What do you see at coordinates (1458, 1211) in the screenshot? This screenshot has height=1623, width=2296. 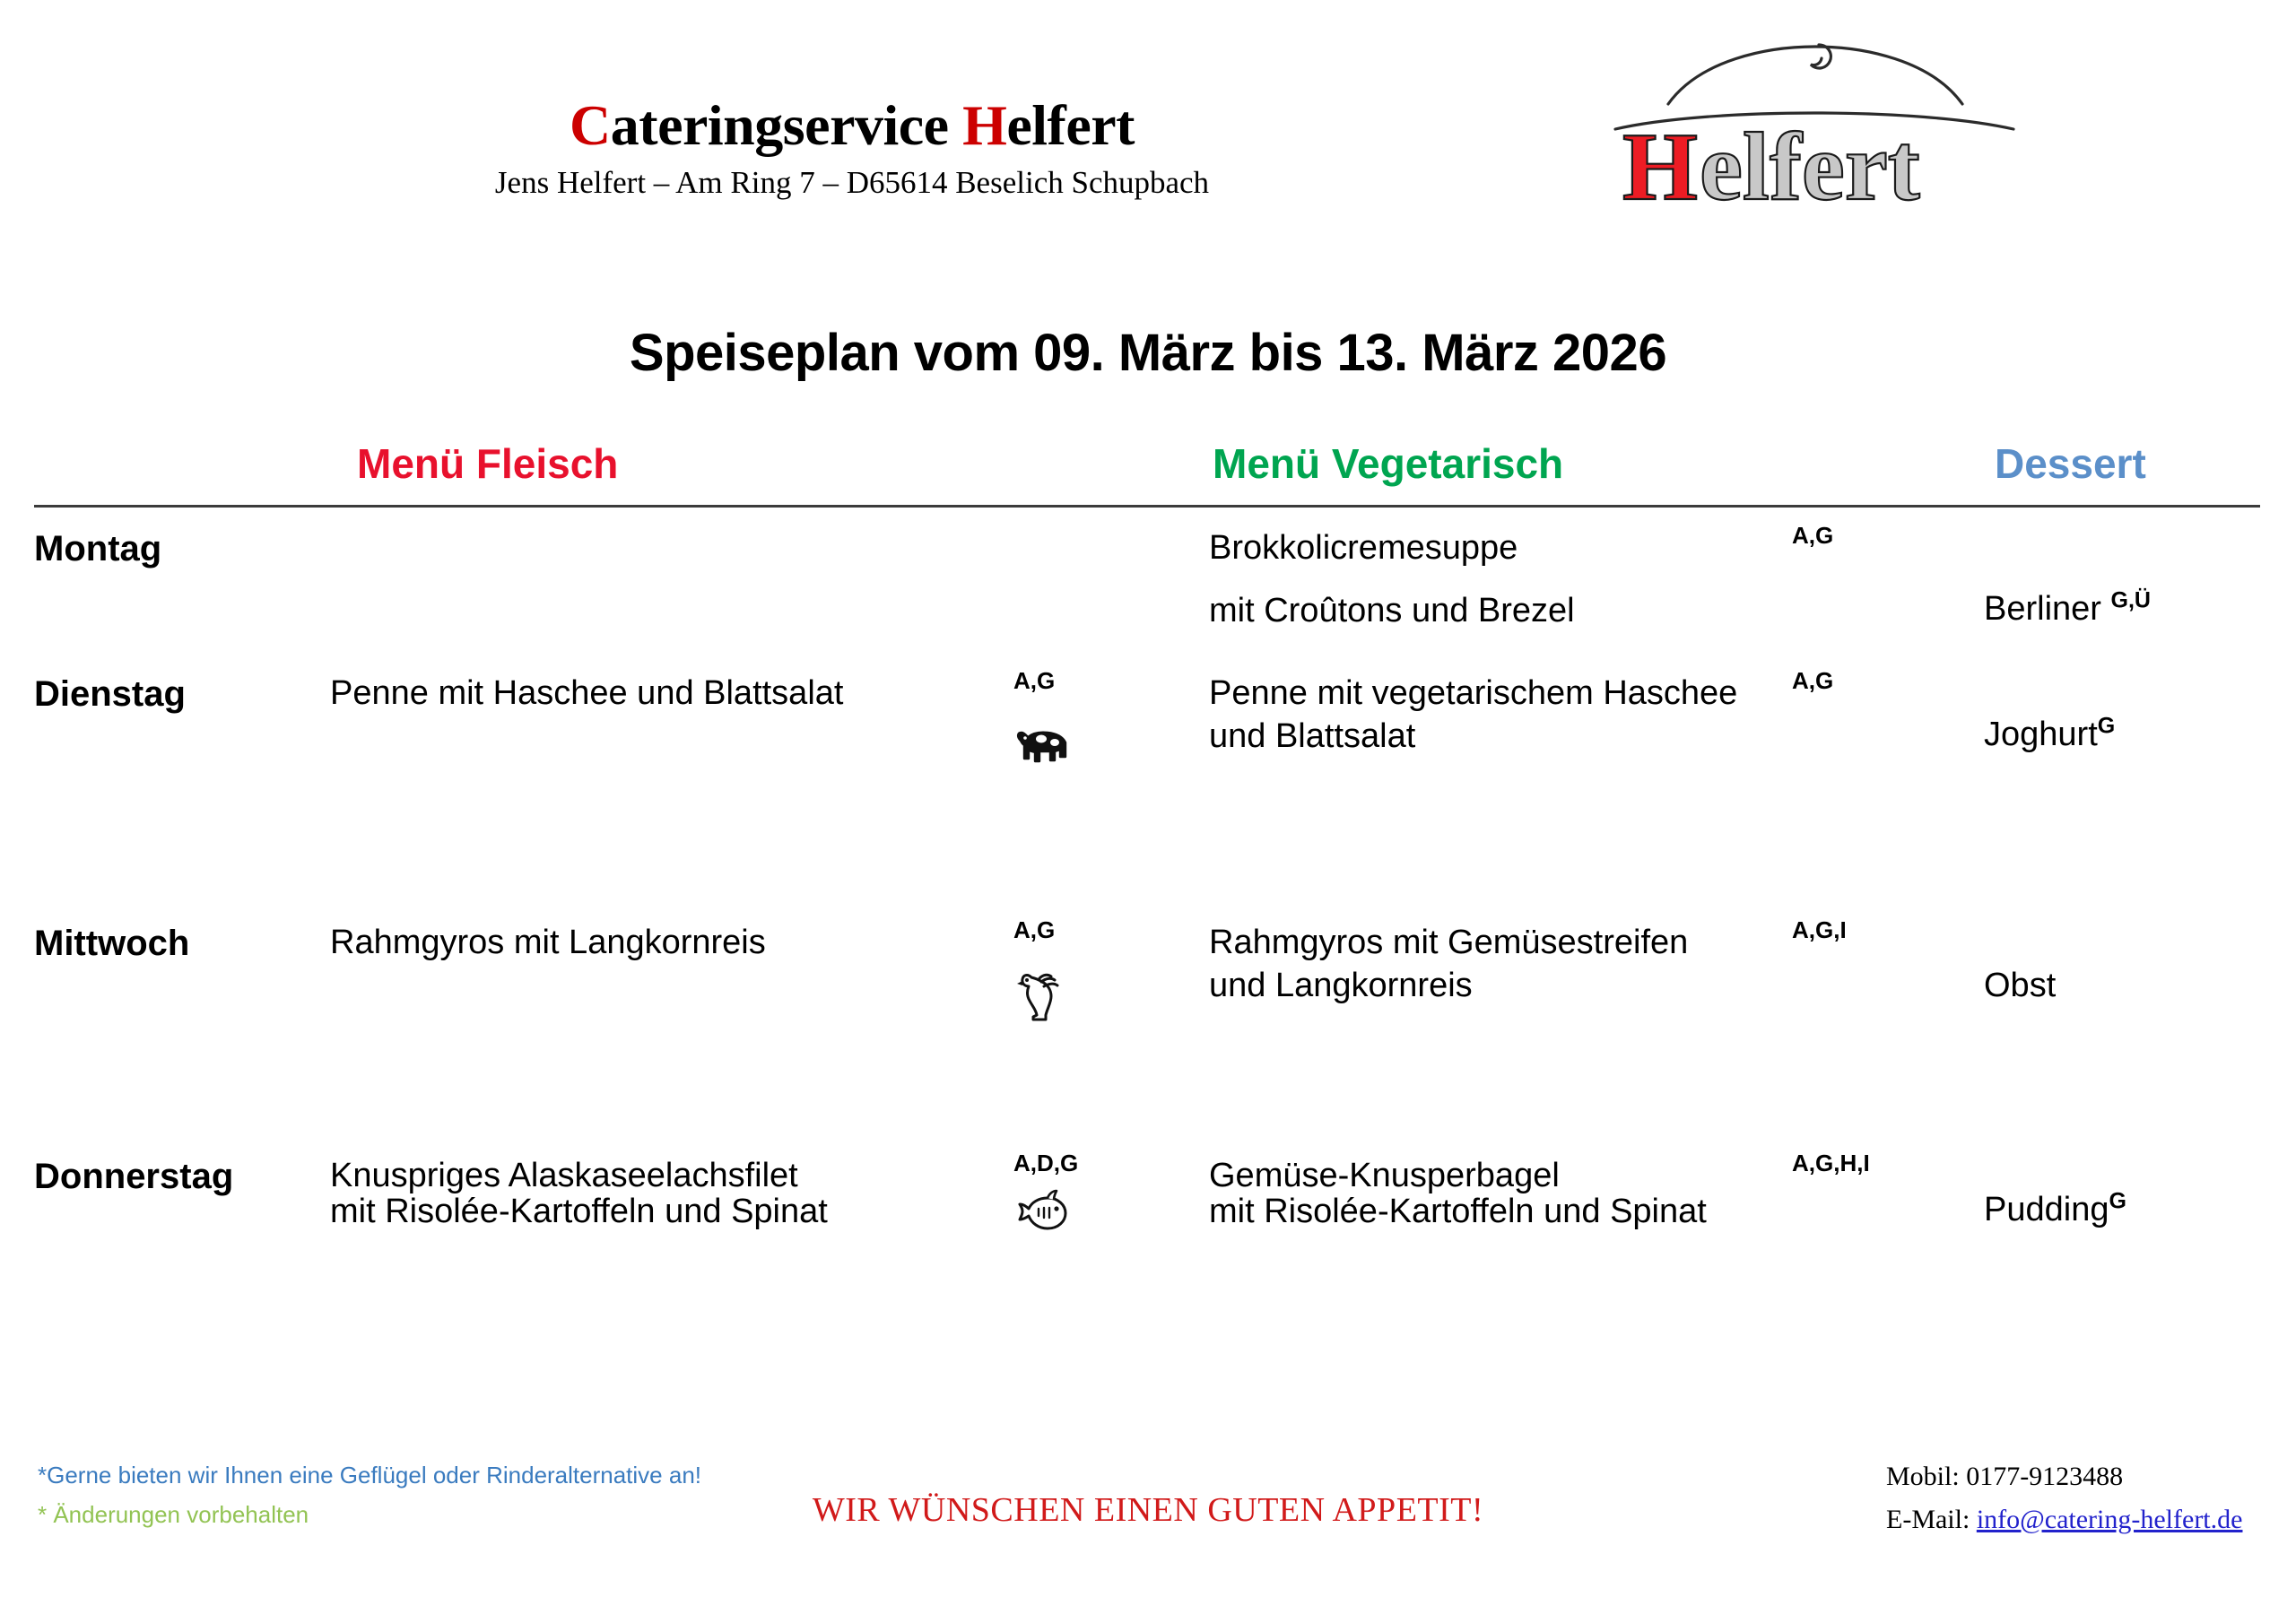 I see `veg-dish-line2-donnerstag: mit Risolée-Kartoffeln und Spinat` at bounding box center [1458, 1211].